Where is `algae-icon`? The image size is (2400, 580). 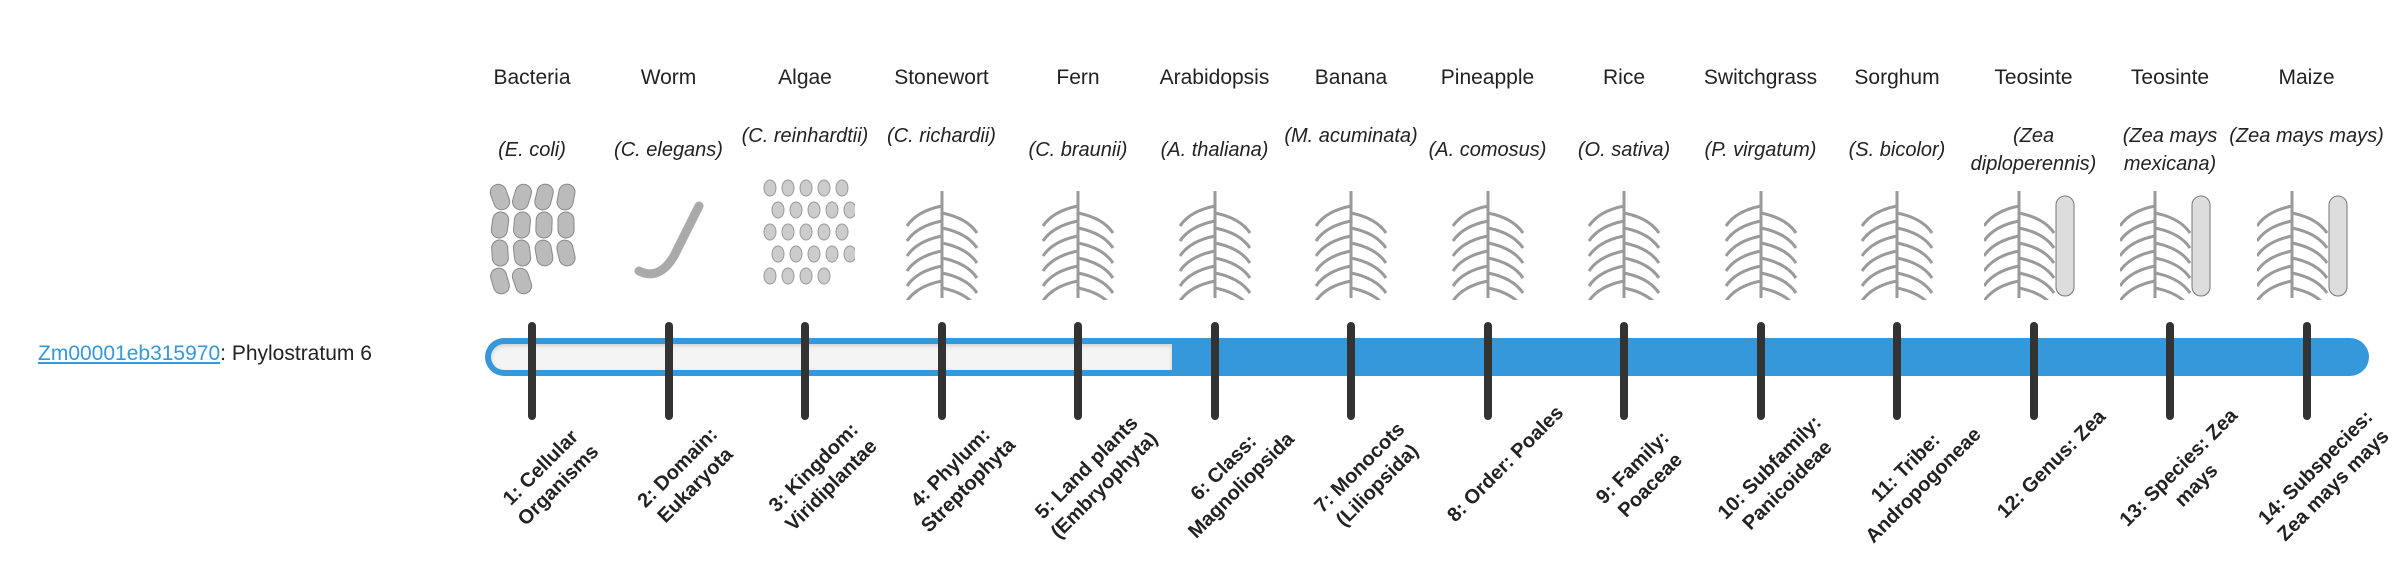
algae-icon is located at coordinates (806, 238).